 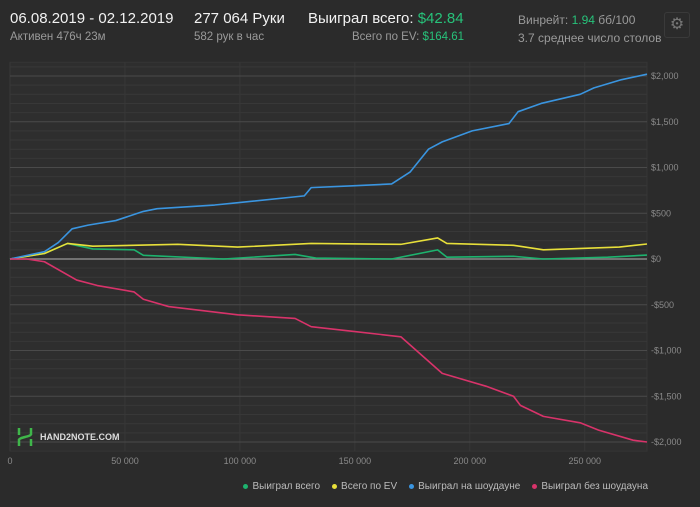 I want to click on won-total: Выиграл всего: $42.84, so click(x=386, y=18).